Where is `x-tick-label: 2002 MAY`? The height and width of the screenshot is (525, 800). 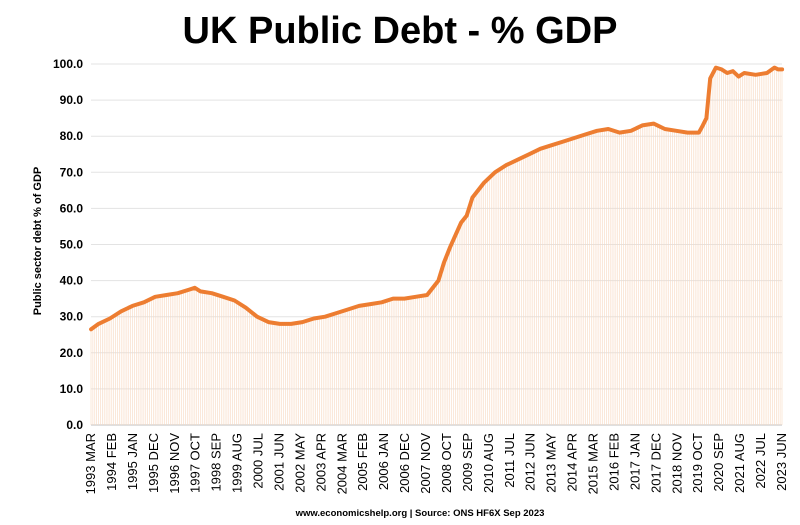
x-tick-label: 2002 MAY is located at coordinates (299, 463).